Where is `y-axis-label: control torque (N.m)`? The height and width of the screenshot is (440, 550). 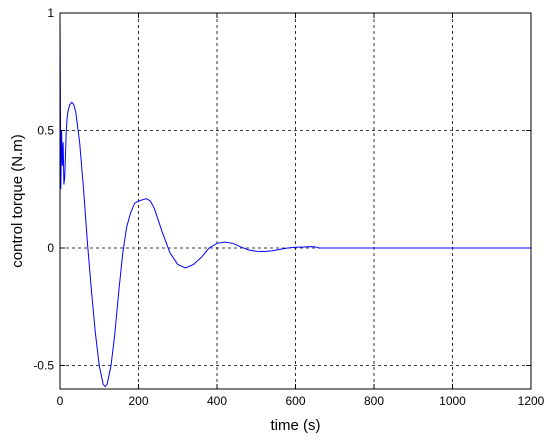 y-axis-label: control torque (N.m) is located at coordinates (17, 200).